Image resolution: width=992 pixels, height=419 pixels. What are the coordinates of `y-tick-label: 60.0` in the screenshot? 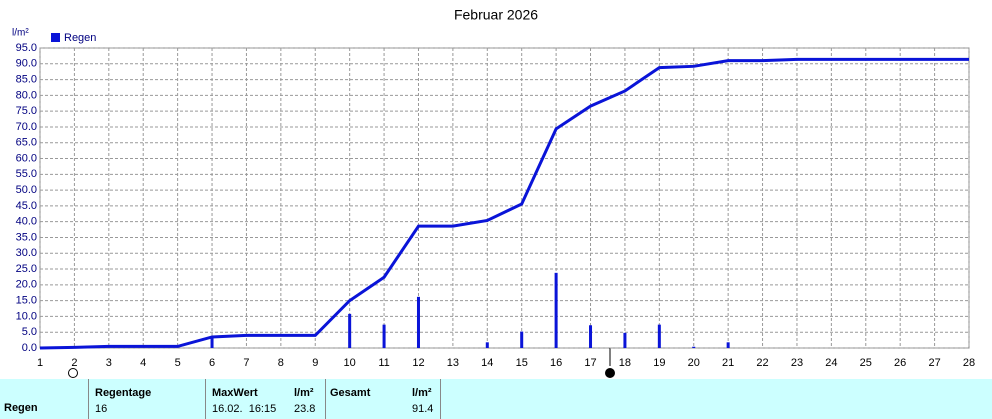 It's located at (26, 158).